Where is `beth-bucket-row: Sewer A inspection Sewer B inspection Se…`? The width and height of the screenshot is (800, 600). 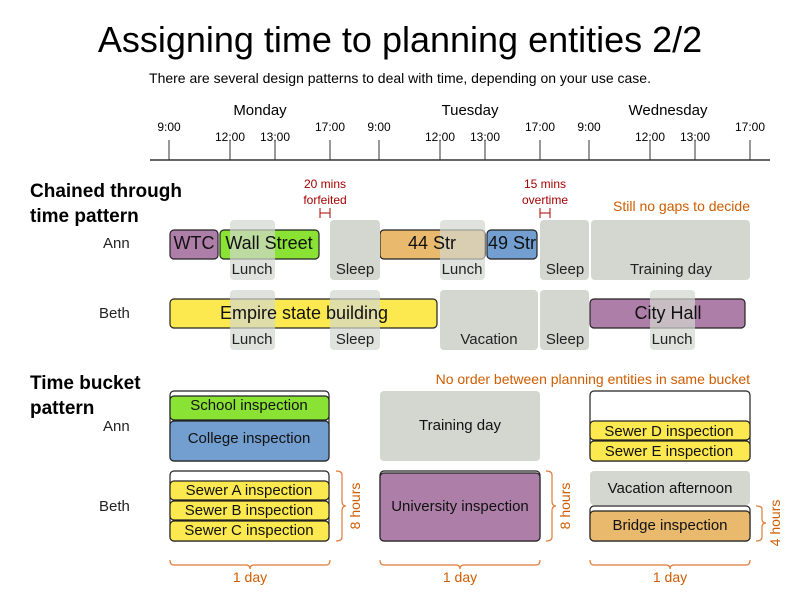 beth-bucket-row: Sewer A inspection Sewer B inspection Se… is located at coordinates (460, 506).